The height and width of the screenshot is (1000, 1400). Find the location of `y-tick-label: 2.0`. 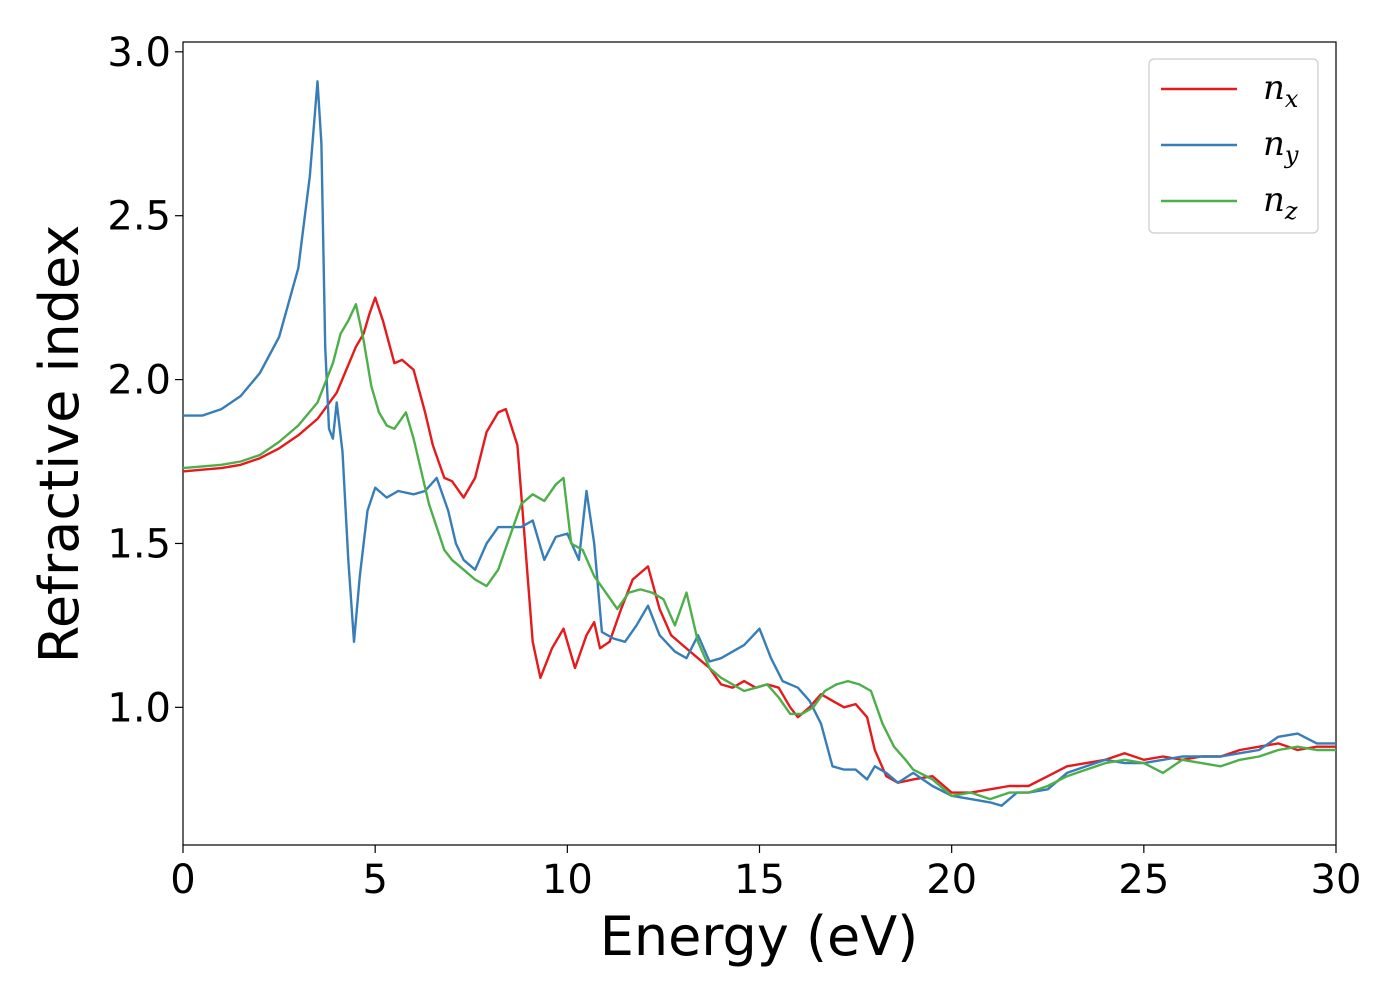

y-tick-label: 2.0 is located at coordinates (139, 381).